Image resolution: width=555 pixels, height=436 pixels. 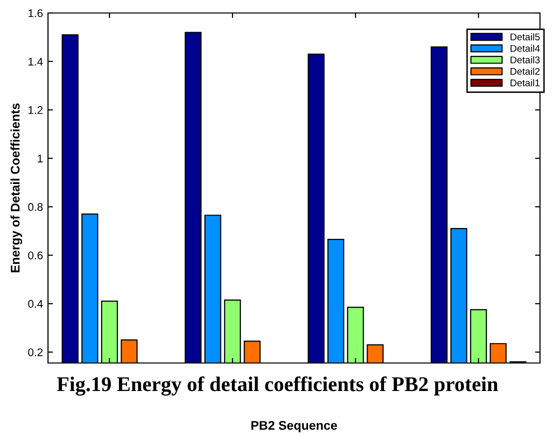 What do you see at coordinates (35, 304) in the screenshot?
I see `y-tick-label: 0.4` at bounding box center [35, 304].